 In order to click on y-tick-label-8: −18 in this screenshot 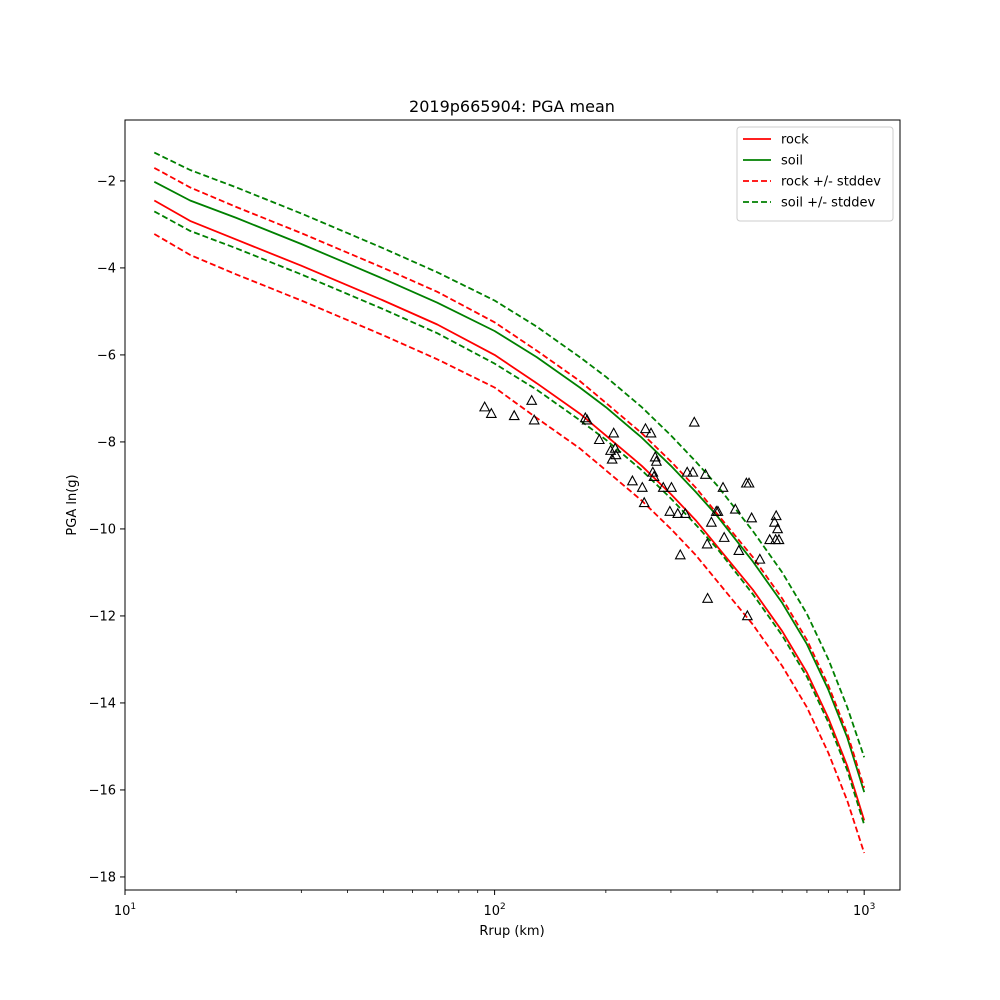, I will do `click(102, 877)`.